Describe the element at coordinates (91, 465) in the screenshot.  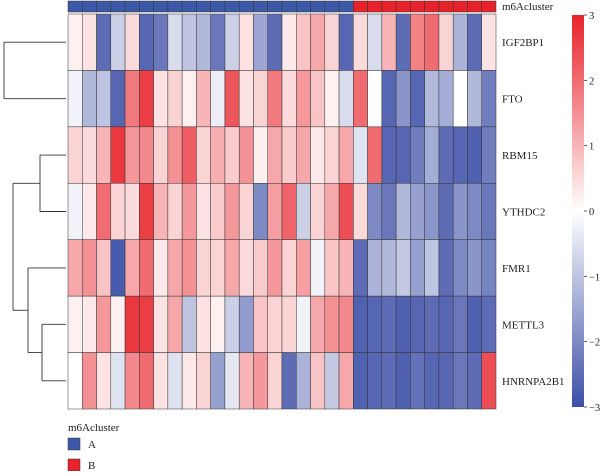
I see `legend-label: B` at that location.